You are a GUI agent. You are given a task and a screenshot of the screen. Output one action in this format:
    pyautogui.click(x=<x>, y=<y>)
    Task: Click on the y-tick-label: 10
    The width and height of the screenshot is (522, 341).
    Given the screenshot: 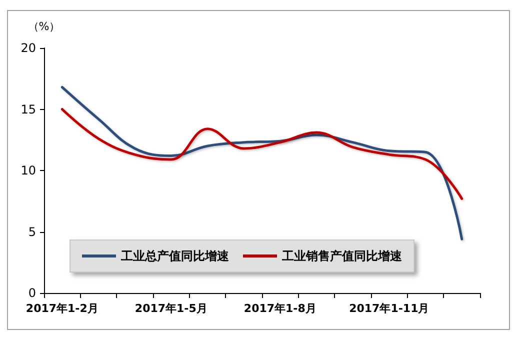 What is the action you would take?
    pyautogui.click(x=28, y=171)
    